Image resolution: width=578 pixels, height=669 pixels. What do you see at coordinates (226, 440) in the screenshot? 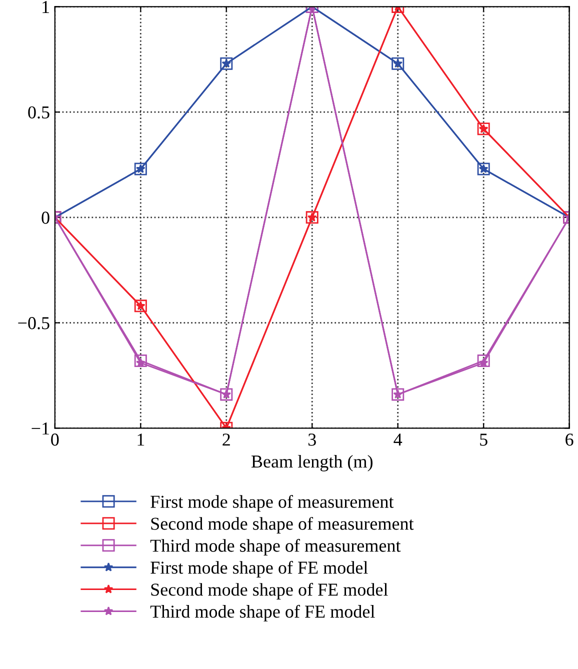
I see `x-tick-label: 2` at bounding box center [226, 440].